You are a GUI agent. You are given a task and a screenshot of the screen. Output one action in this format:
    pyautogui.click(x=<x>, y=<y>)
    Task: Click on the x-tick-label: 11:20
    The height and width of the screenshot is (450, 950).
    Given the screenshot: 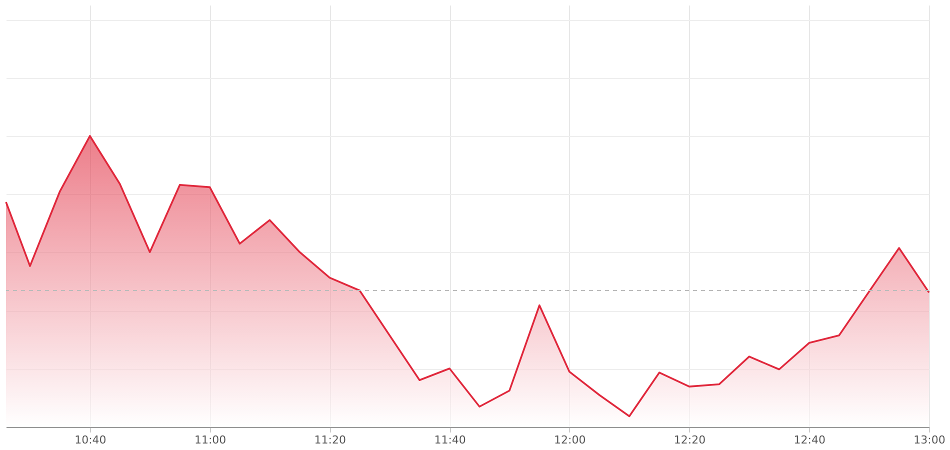 What is the action you would take?
    pyautogui.click(x=330, y=440)
    